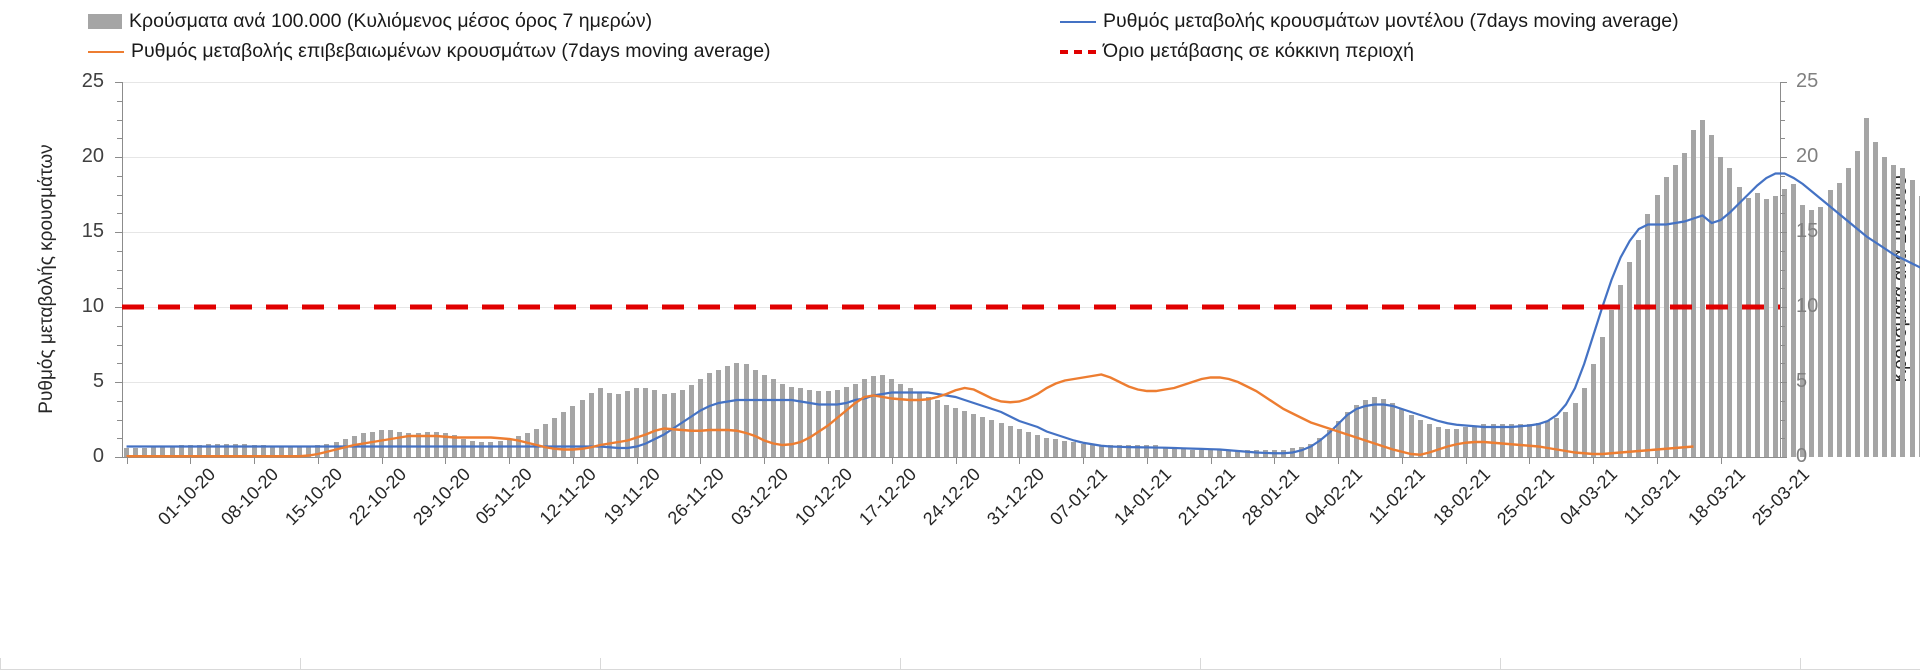 This screenshot has width=1920, height=670. What do you see at coordinates (106, 51) in the screenshot?
I see `line-swatch-icon` at bounding box center [106, 51].